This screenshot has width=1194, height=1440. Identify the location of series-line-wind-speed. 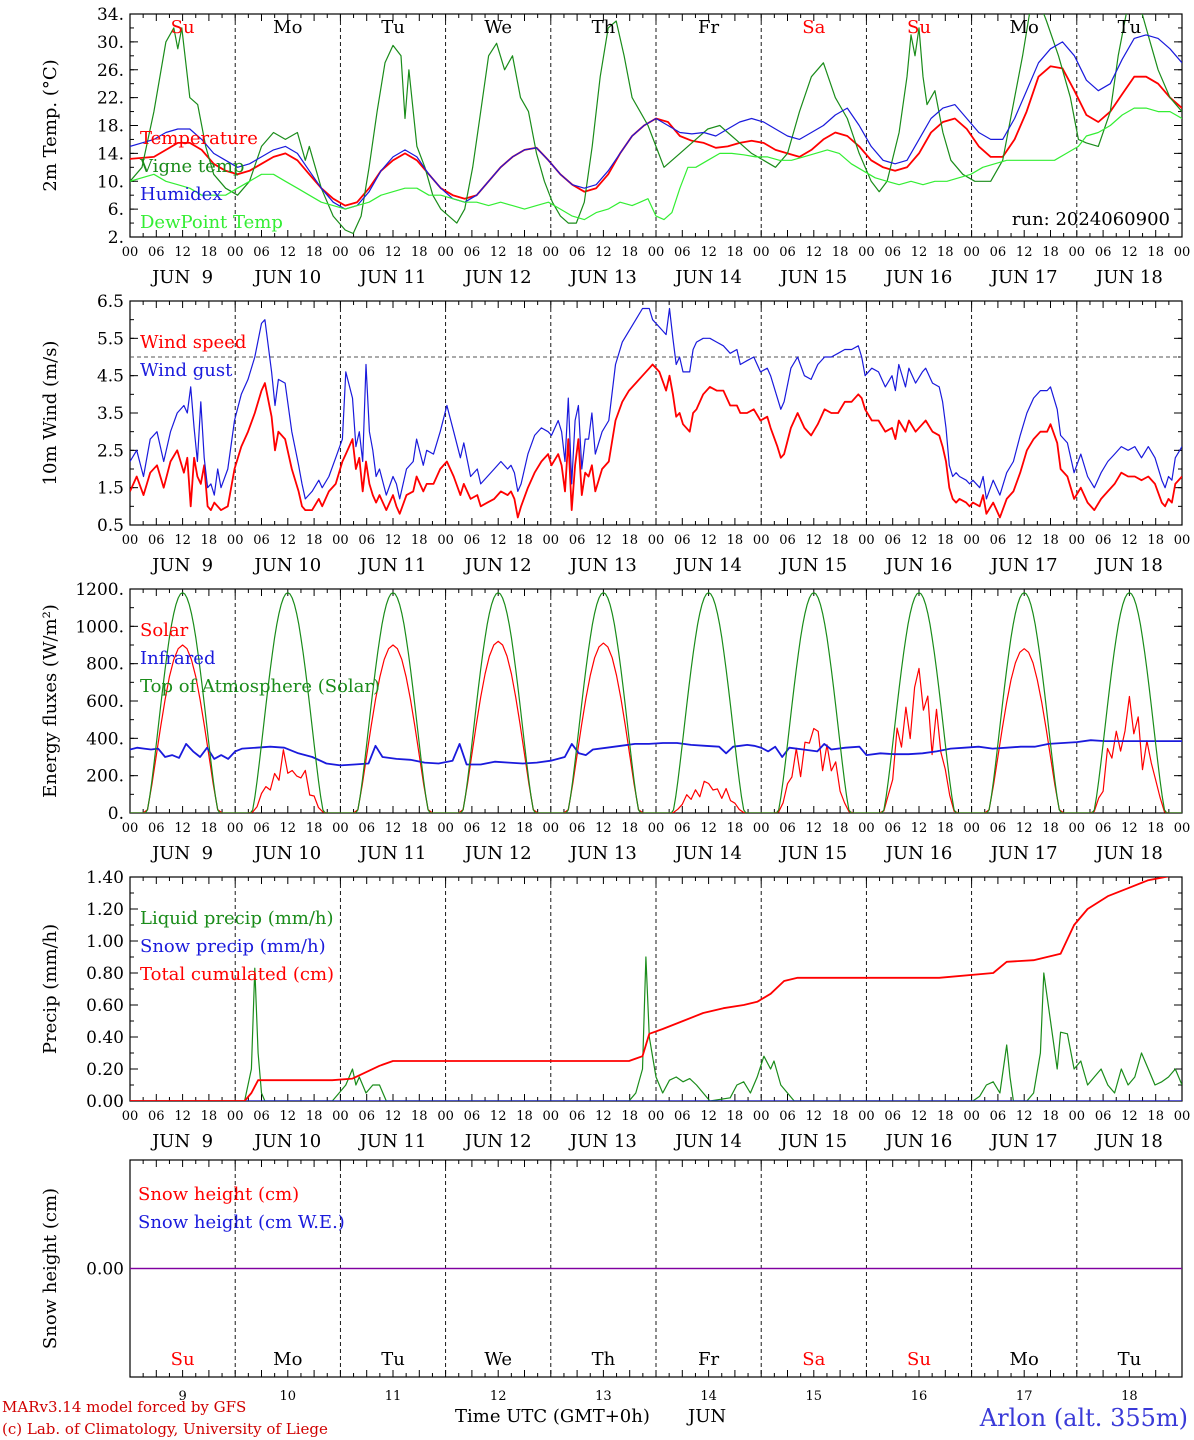
(656, 441).